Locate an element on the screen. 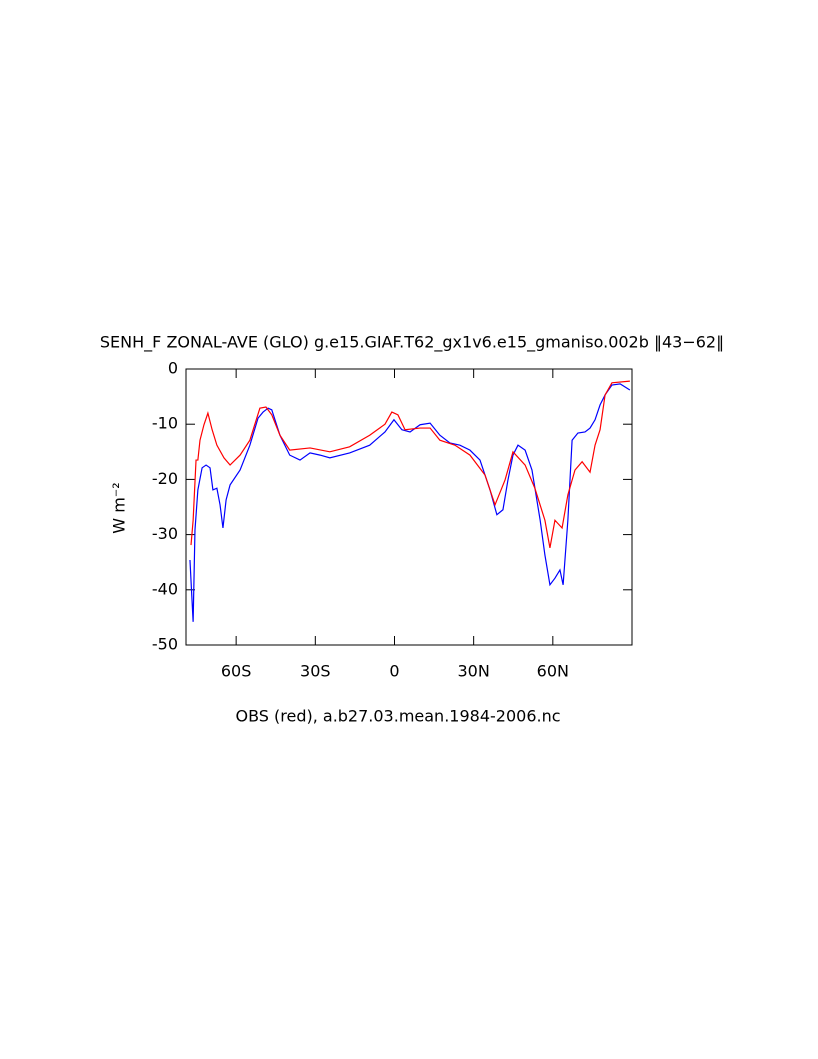 This screenshot has height=1059, width=818. x-tick-label: 30N is located at coordinates (473, 671).